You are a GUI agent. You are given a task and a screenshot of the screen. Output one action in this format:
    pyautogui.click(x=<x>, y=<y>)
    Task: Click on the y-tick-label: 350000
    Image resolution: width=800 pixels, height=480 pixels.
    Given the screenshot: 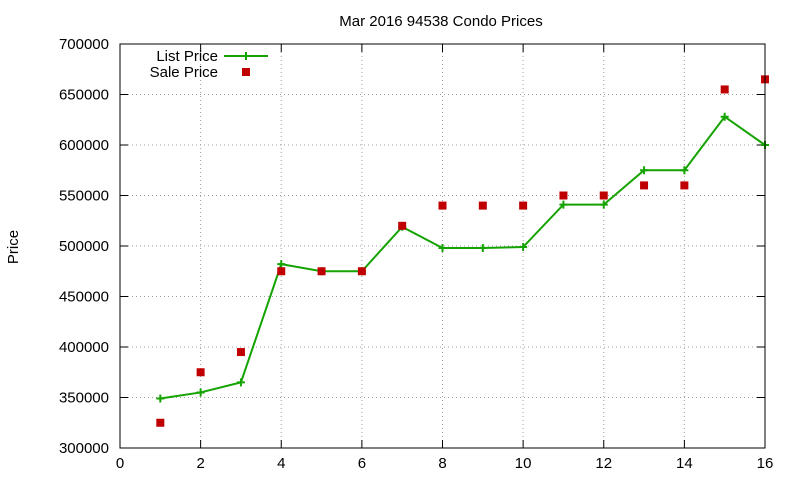 What is the action you would take?
    pyautogui.click(x=84, y=398)
    